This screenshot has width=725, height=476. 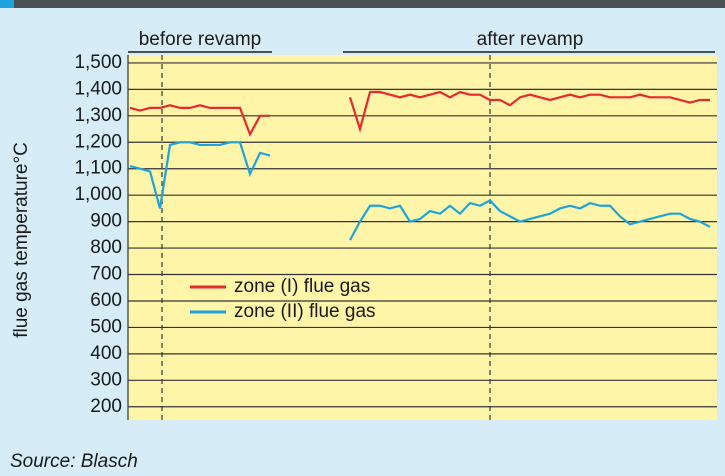 I want to click on top-bar-accent, so click(x=7, y=4).